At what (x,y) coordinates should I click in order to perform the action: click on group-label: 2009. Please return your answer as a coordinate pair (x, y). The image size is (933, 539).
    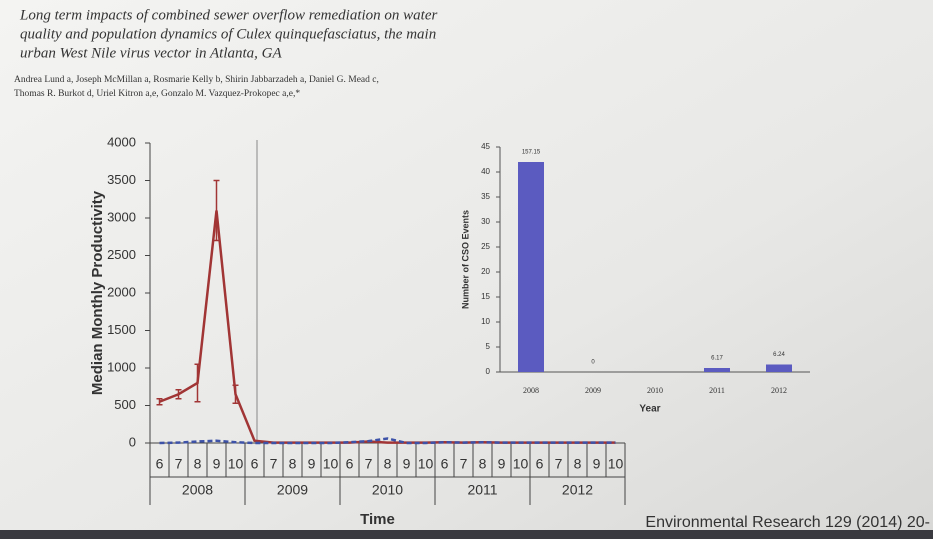
    Looking at the image, I should click on (292, 490).